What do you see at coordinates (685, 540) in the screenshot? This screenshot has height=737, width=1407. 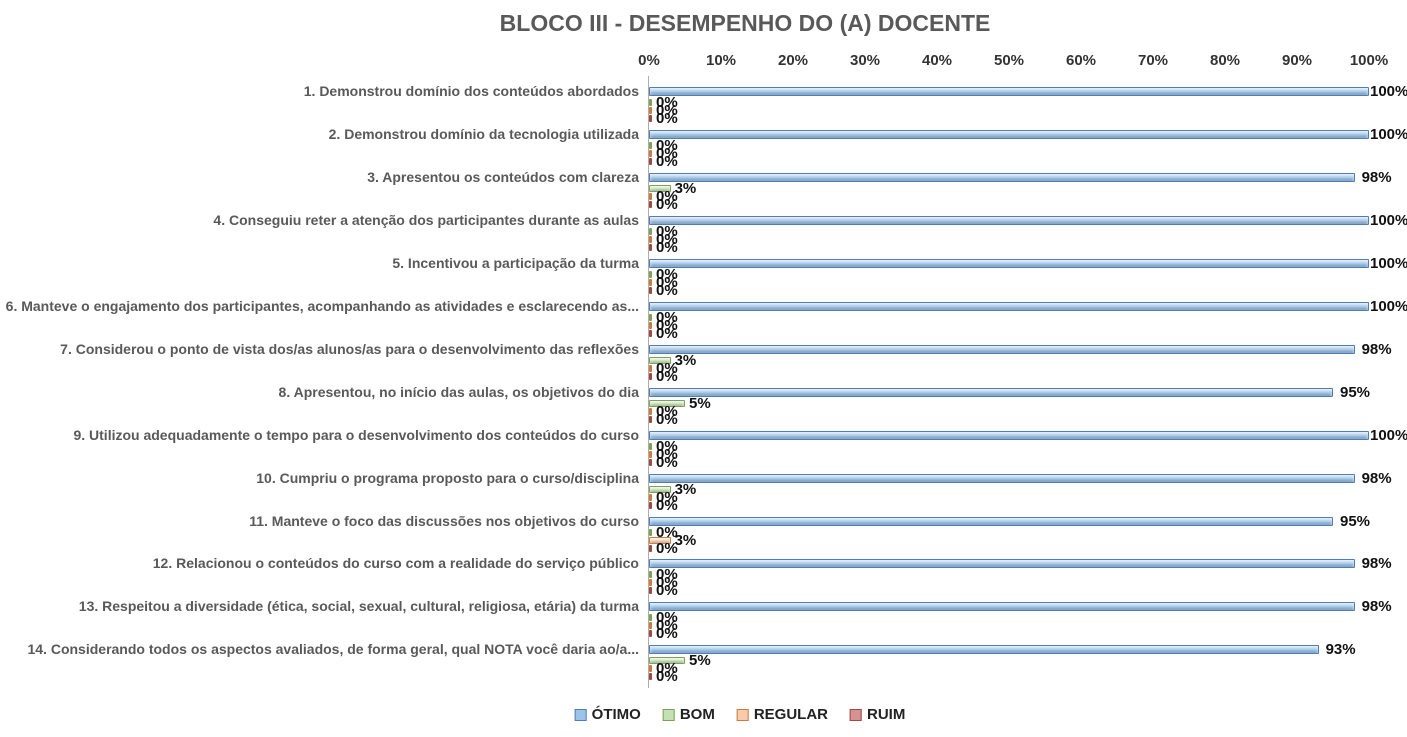 I see `data-label-regular: 3%` at bounding box center [685, 540].